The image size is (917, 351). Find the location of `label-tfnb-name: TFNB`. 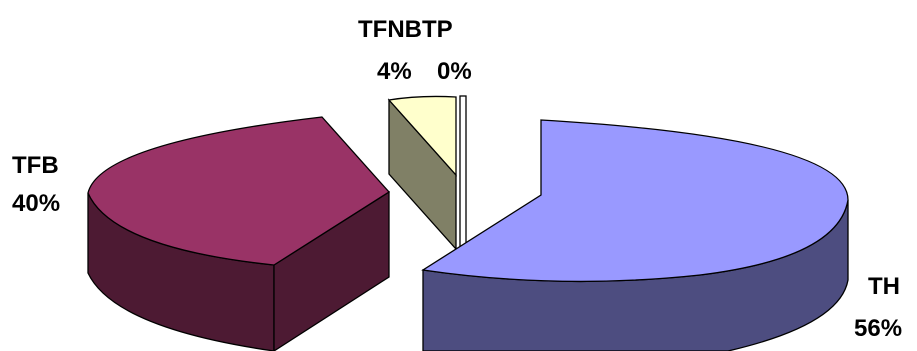

label-tfnb-name: TFNB is located at coordinates (390, 29).